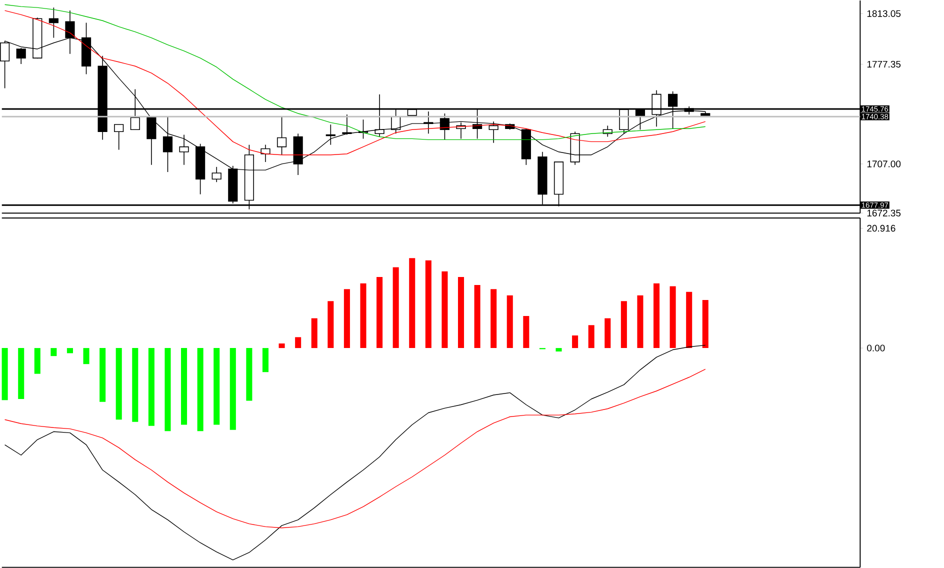 Image resolution: width=944 pixels, height=568 pixels. What do you see at coordinates (884, 64) in the screenshot?
I see `y-tick-label: 1777.35` at bounding box center [884, 64].